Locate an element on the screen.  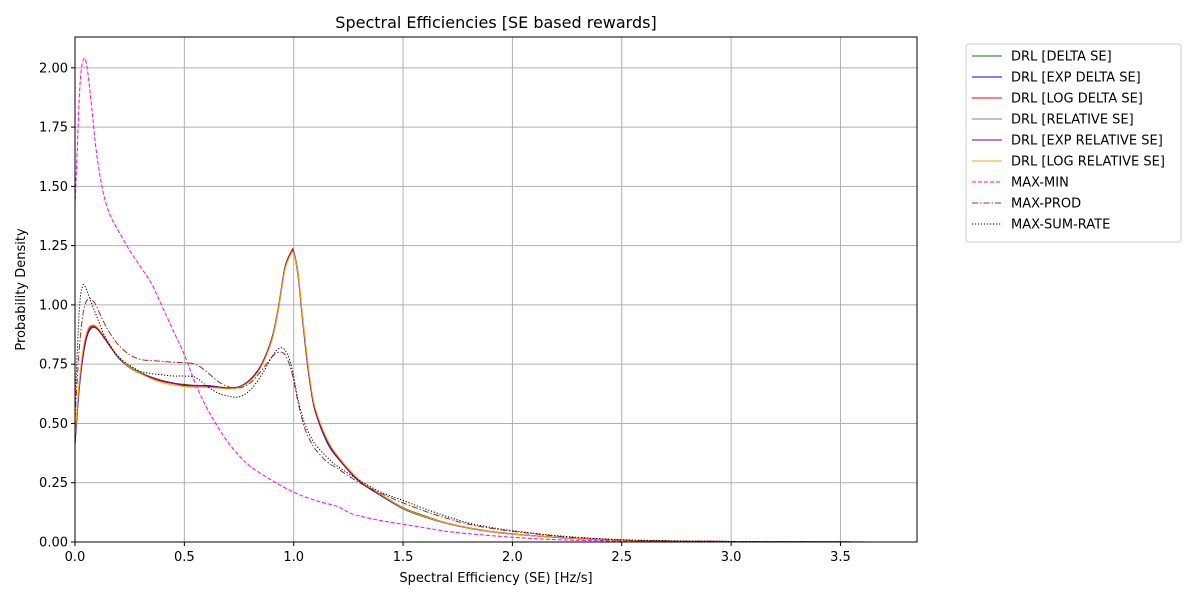
legend-entry: DRL [RELATIVE SE] is located at coordinates (1072, 120).